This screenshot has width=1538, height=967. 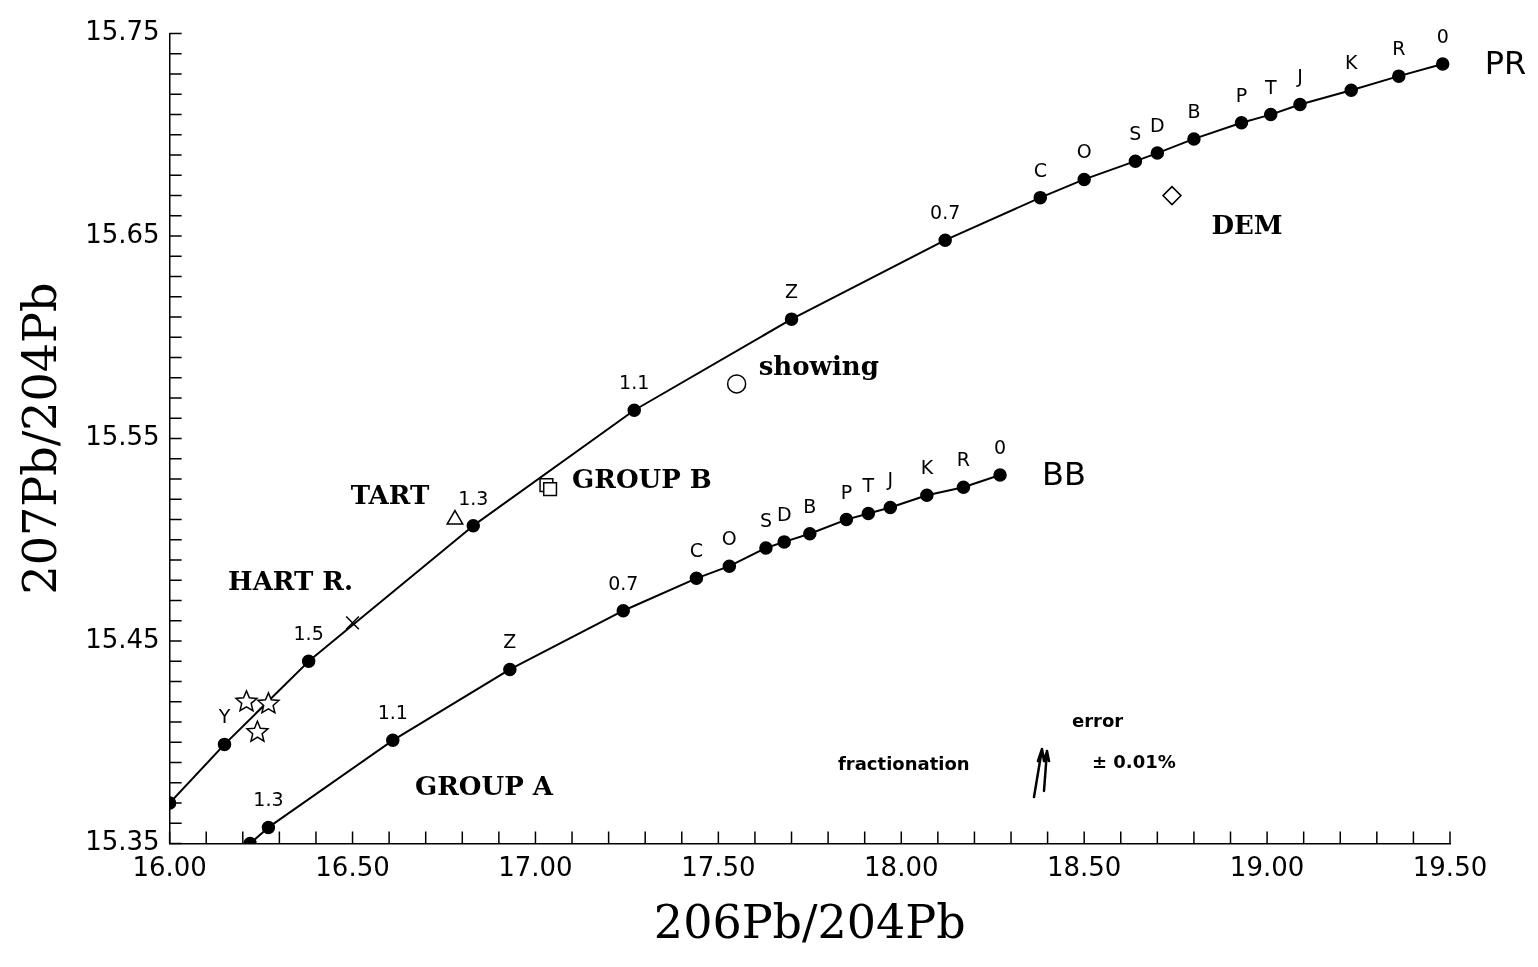 What do you see at coordinates (122, 436) in the screenshot?
I see `y-tick-label: 15.55` at bounding box center [122, 436].